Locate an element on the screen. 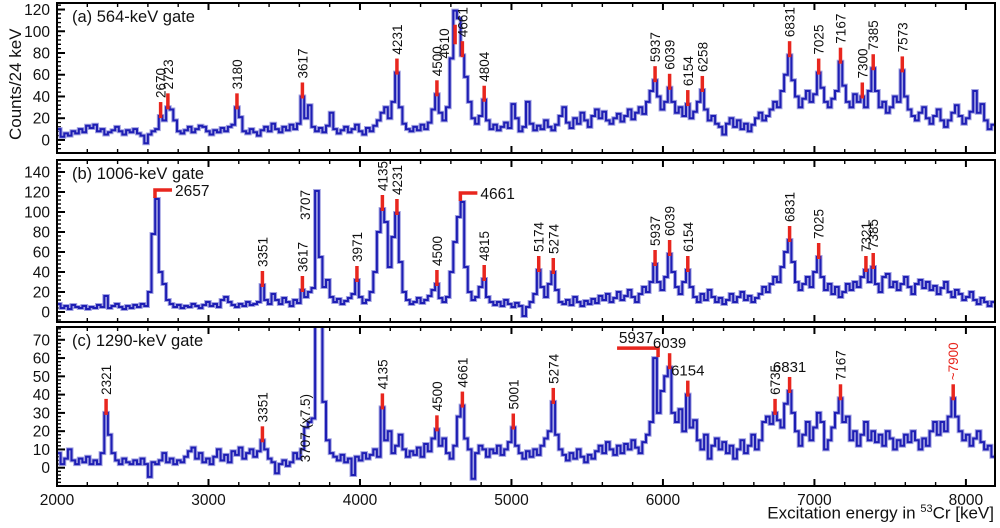  y-axis-title: Counts/24 keV is located at coordinates (15, 84).